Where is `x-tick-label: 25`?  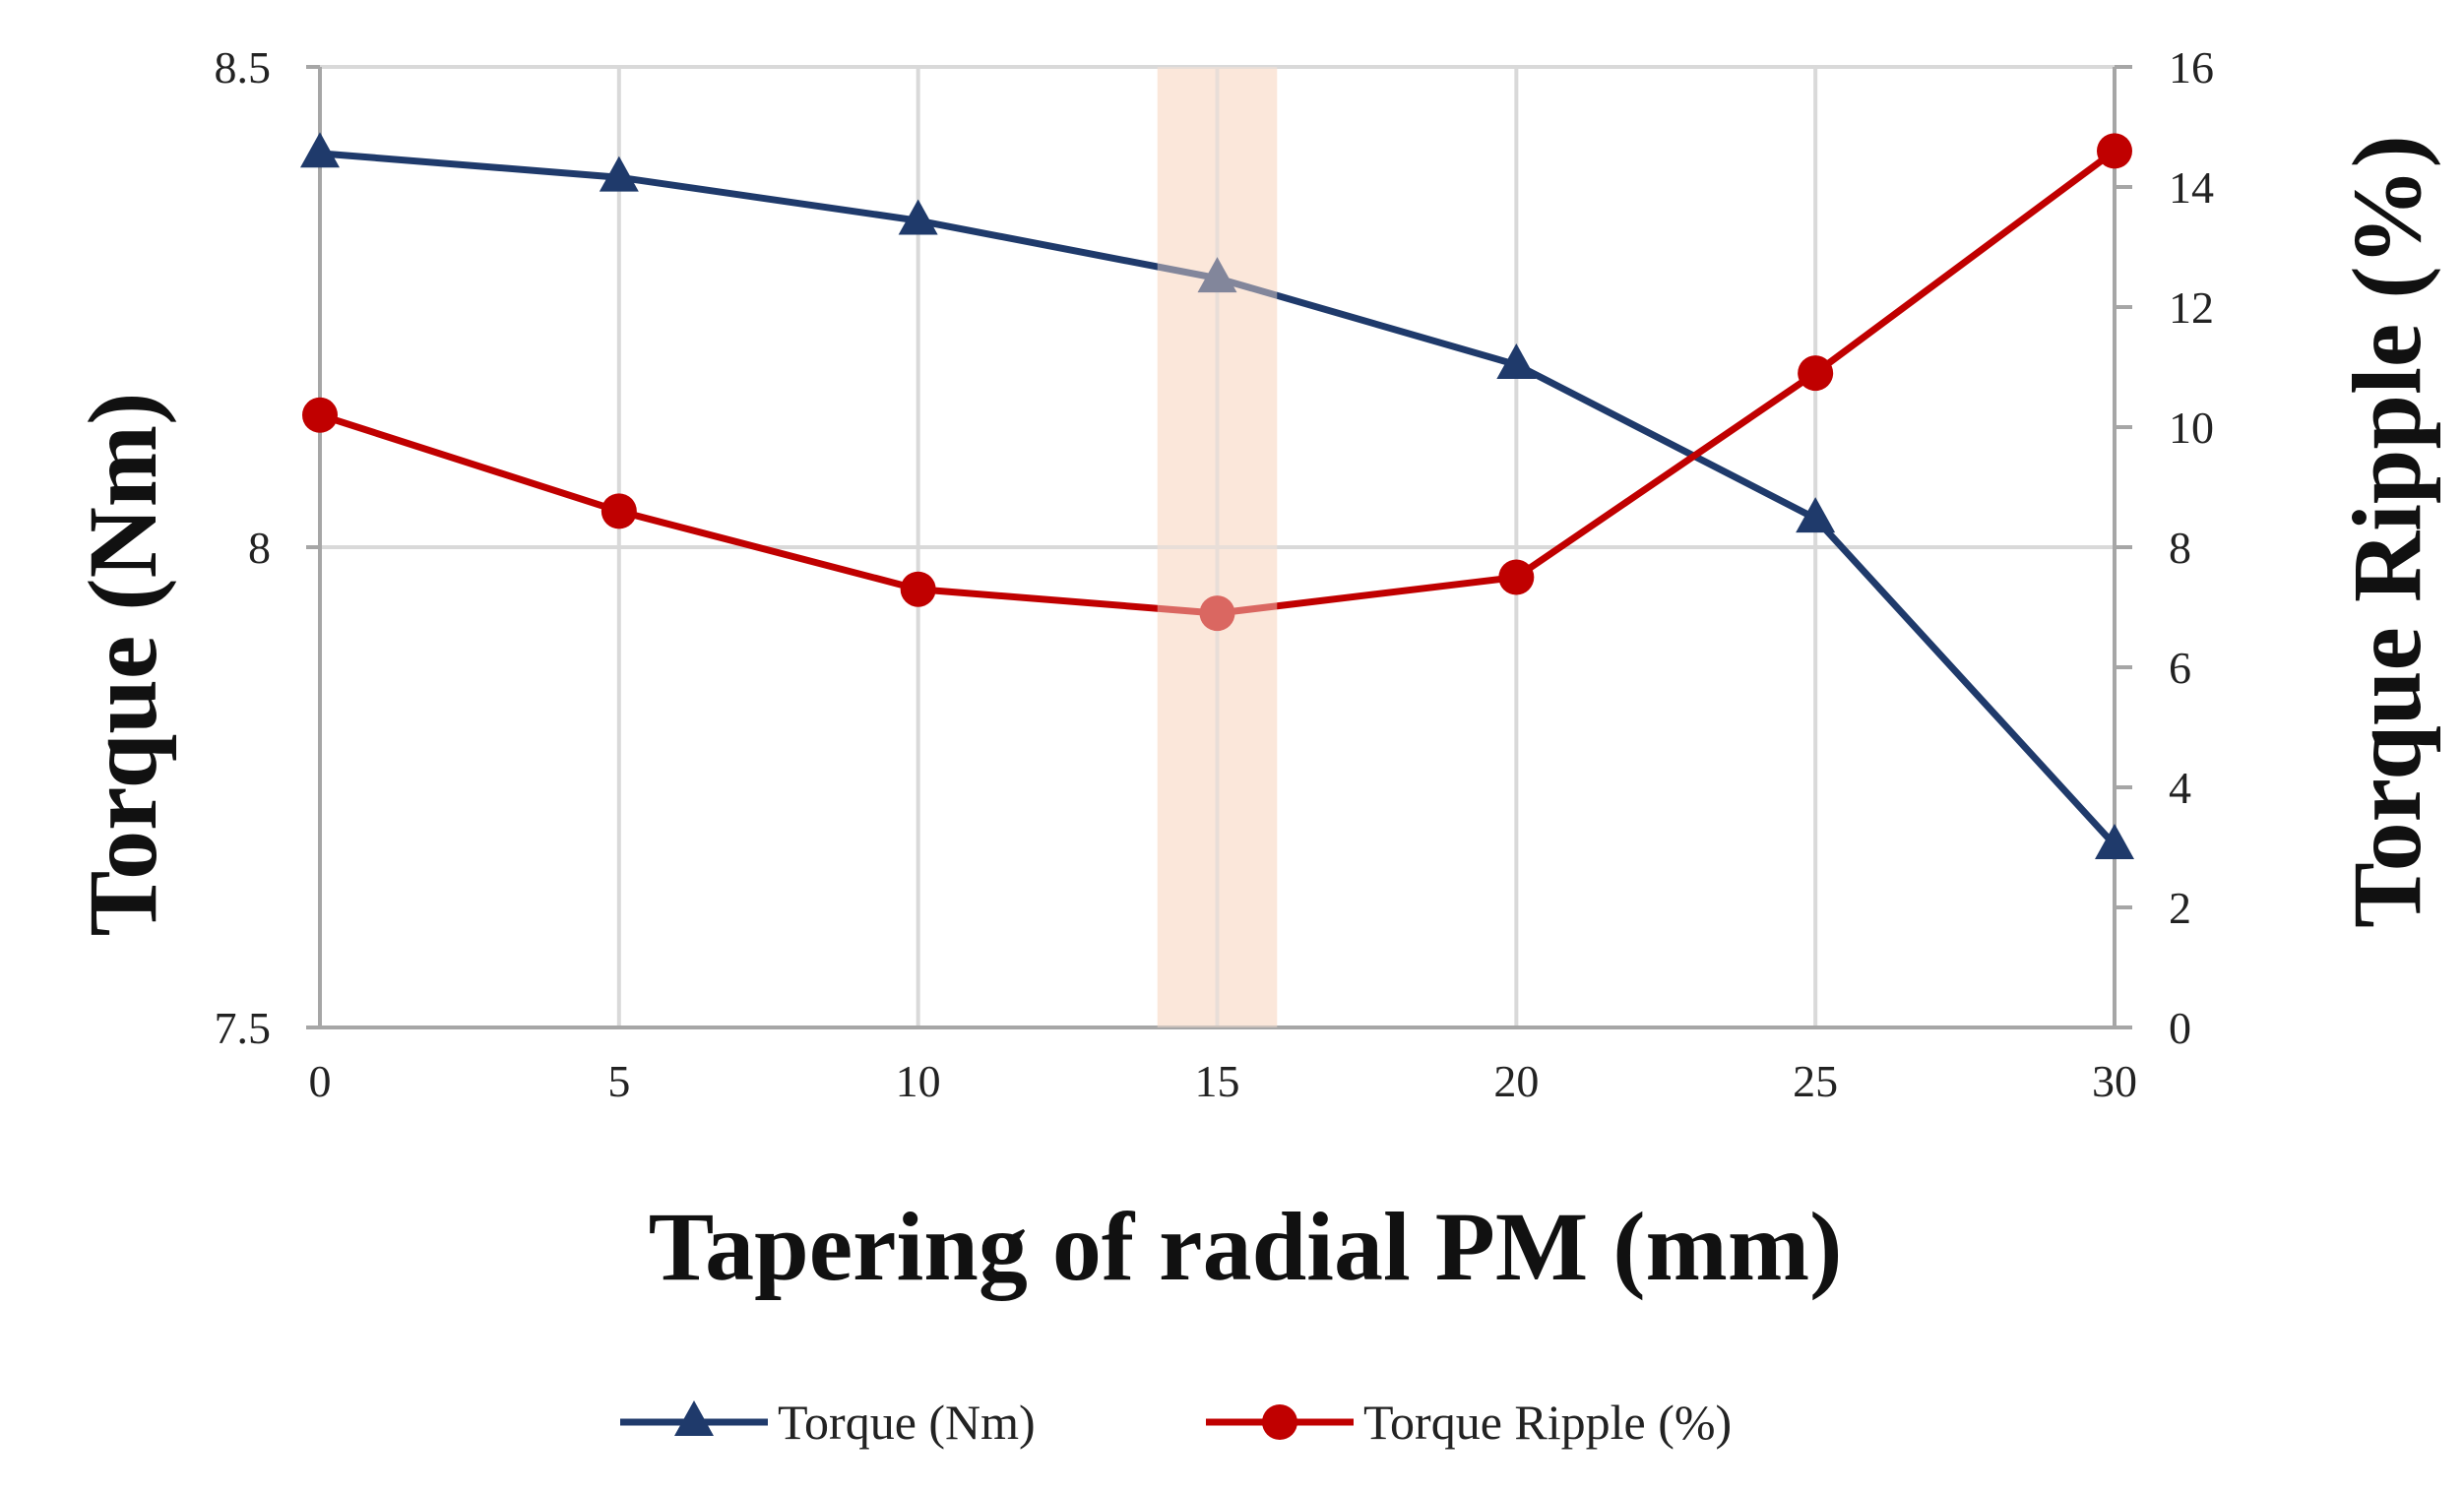 x-tick-label: 25 is located at coordinates (1815, 1081).